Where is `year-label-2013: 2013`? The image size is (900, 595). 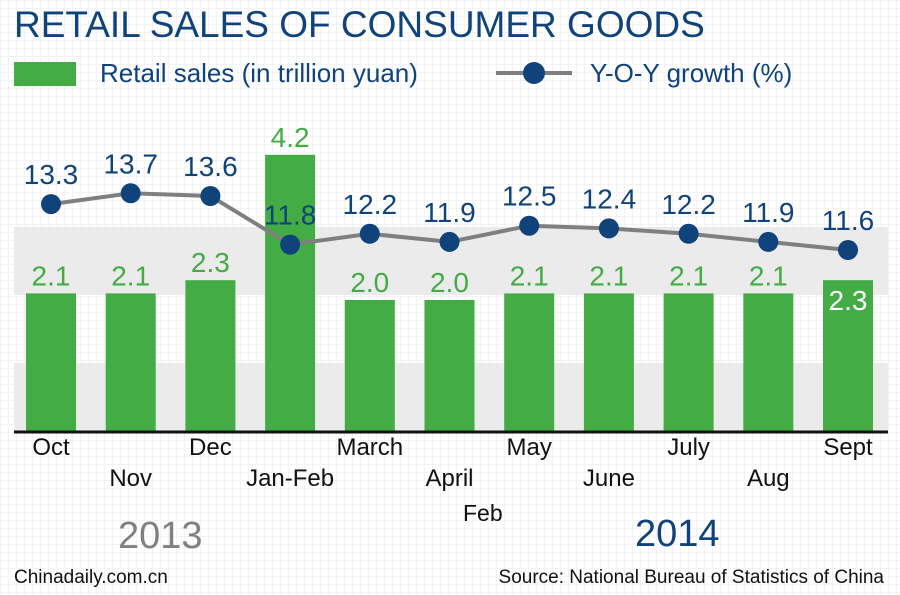 year-label-2013: 2013 is located at coordinates (160, 536).